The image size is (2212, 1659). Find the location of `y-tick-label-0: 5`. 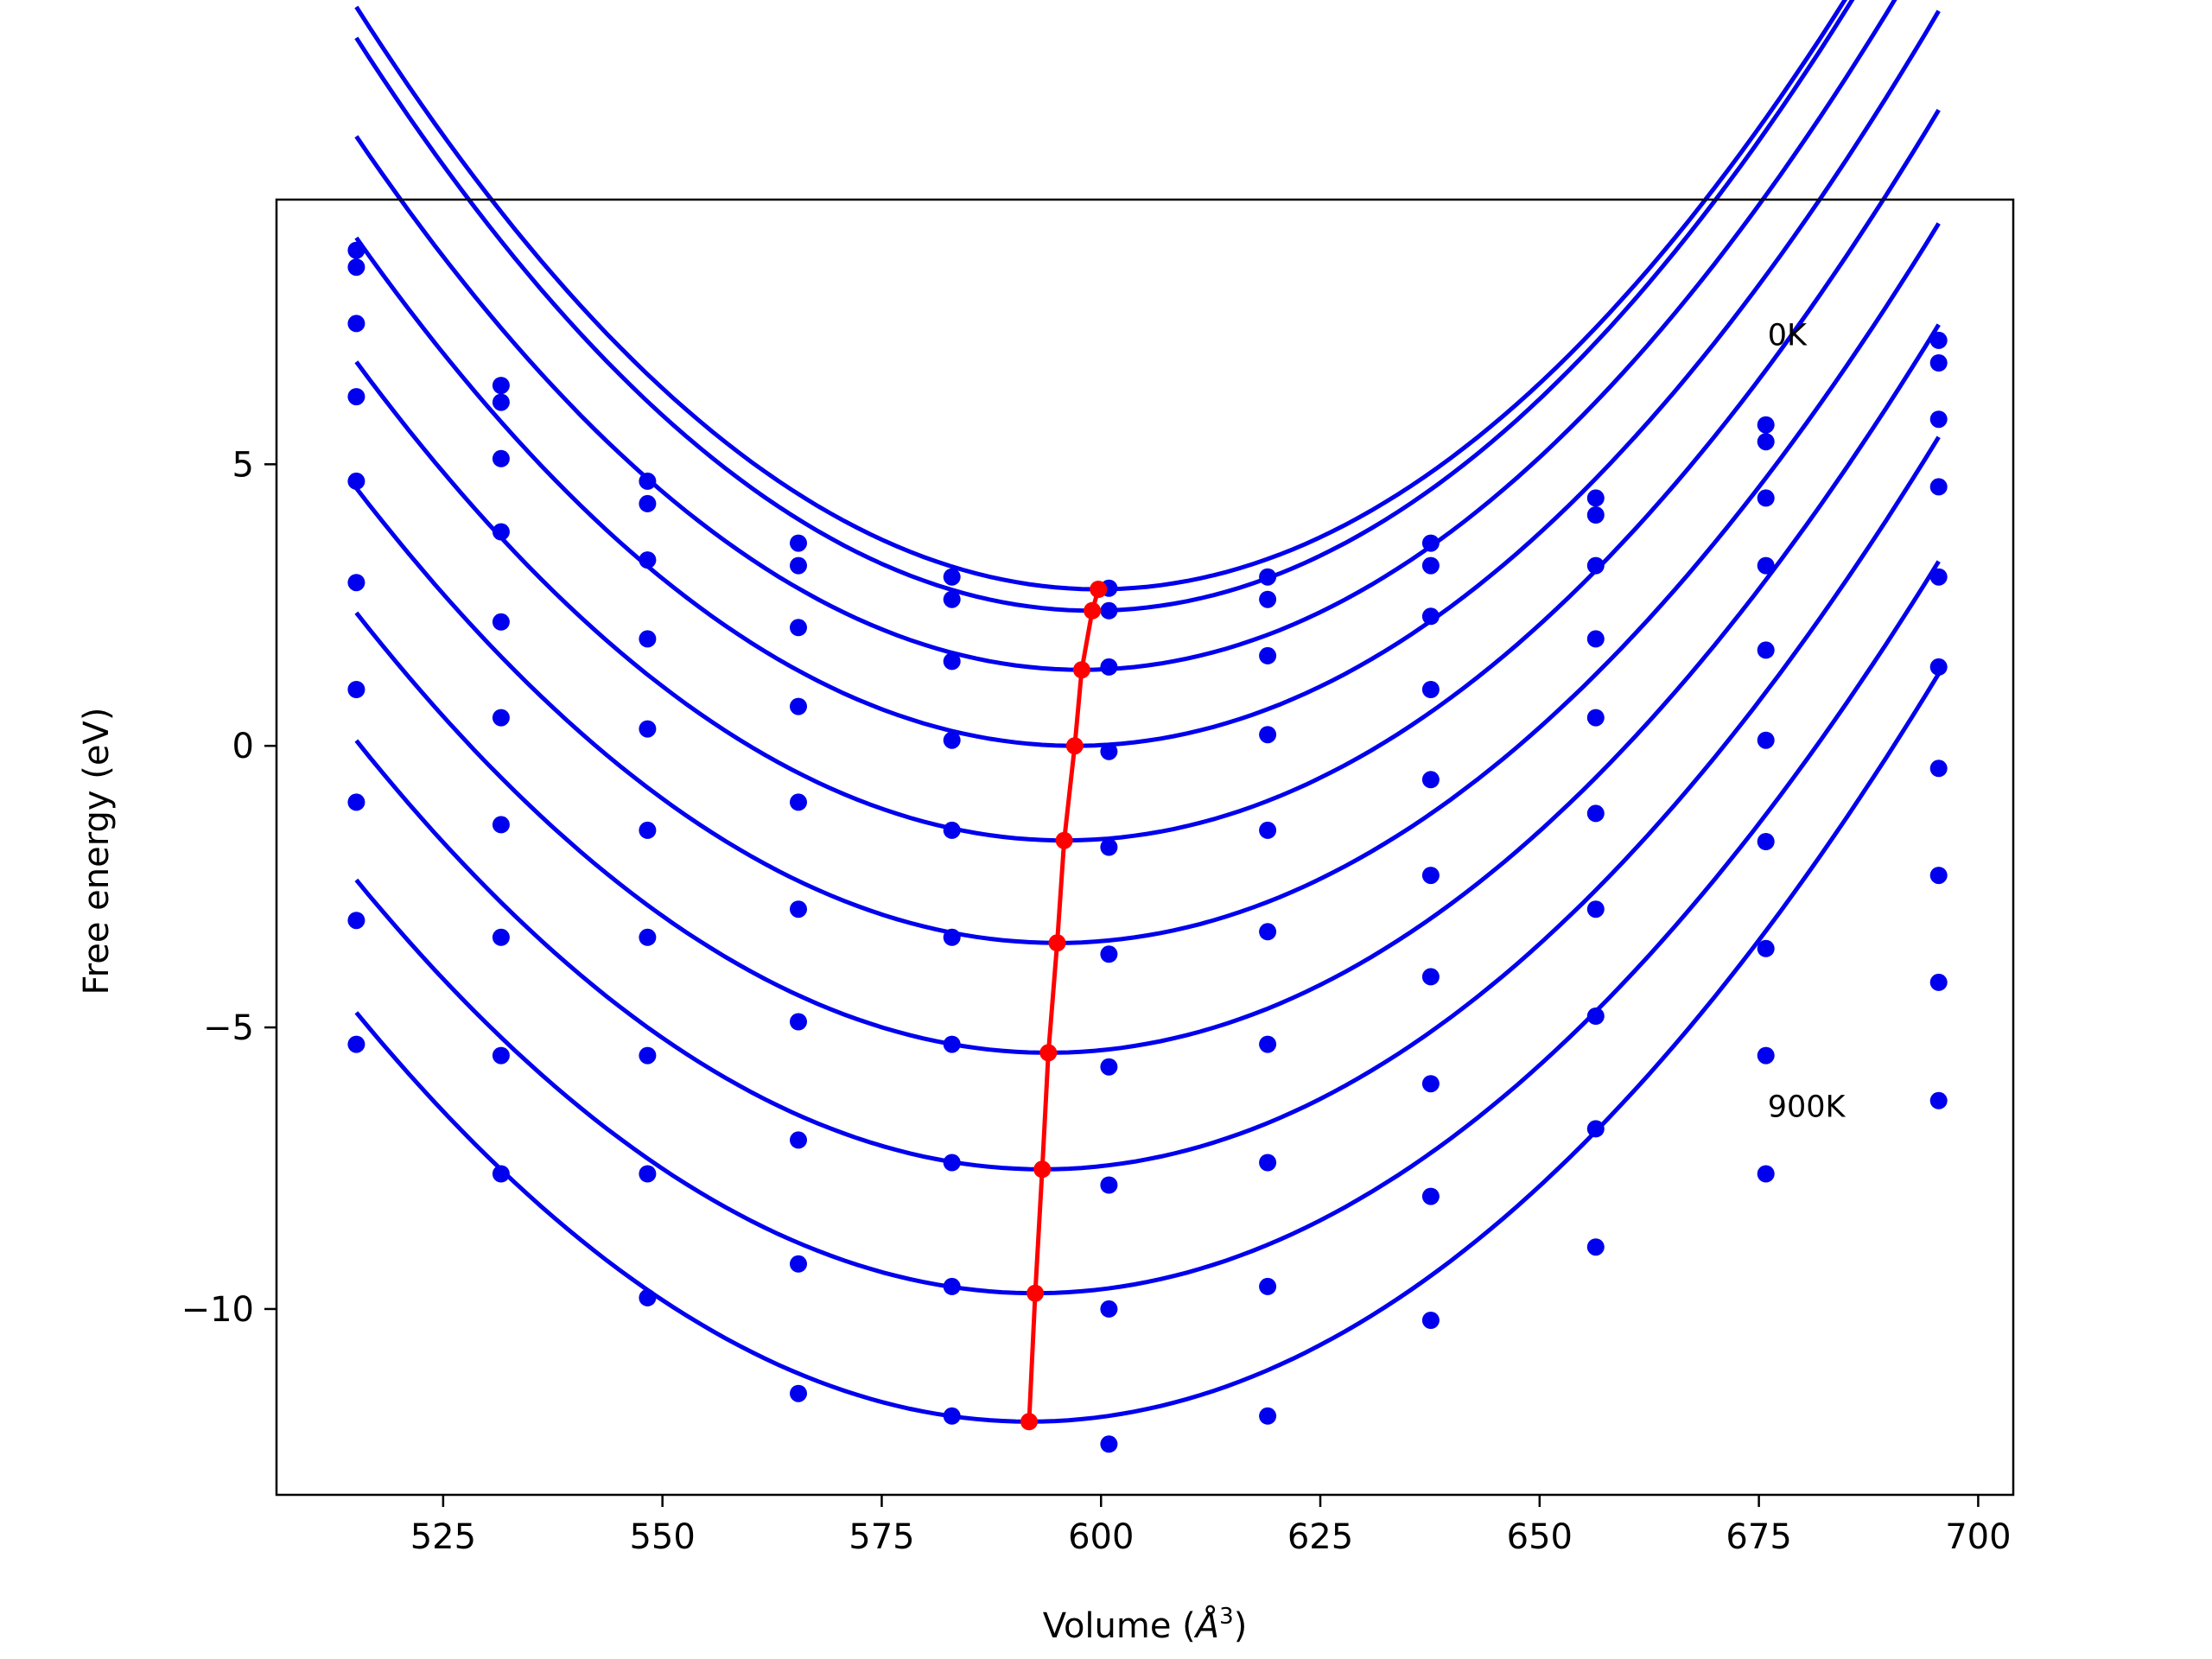

y-tick-label-0: 5 is located at coordinates (243, 465).